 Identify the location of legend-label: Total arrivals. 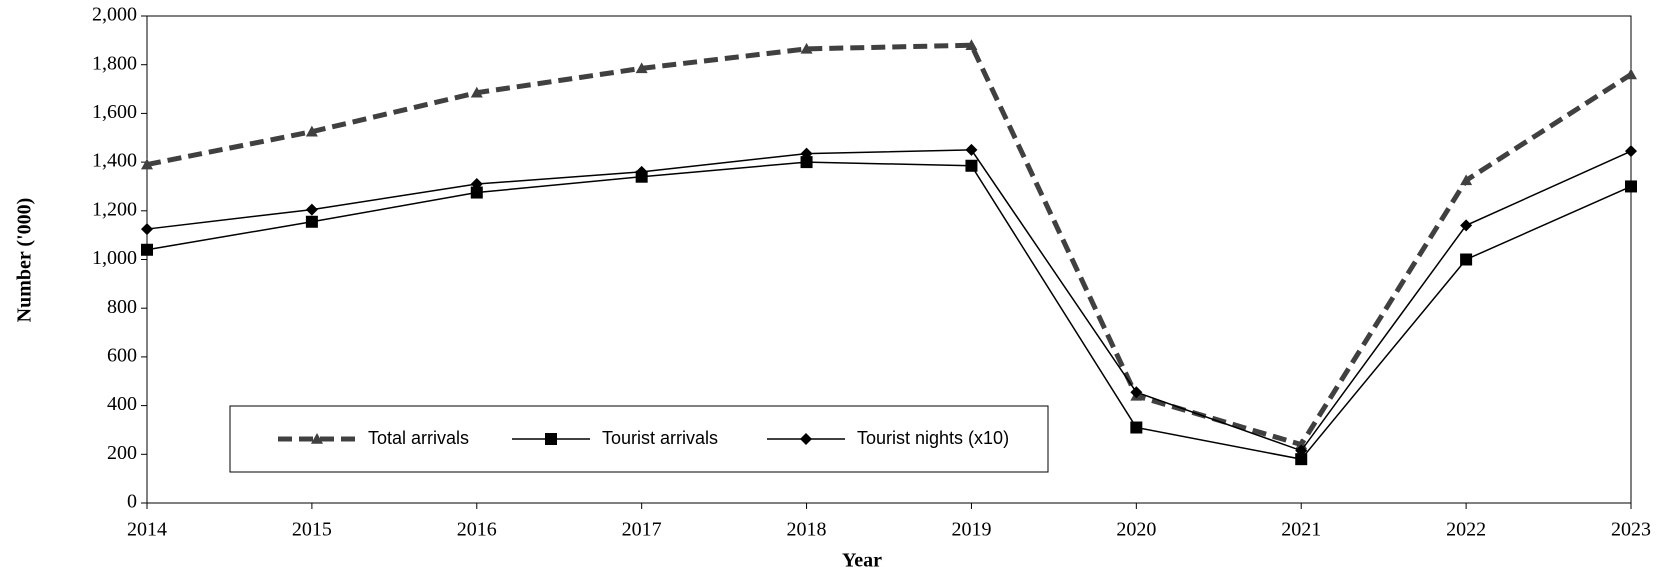
(418, 438).